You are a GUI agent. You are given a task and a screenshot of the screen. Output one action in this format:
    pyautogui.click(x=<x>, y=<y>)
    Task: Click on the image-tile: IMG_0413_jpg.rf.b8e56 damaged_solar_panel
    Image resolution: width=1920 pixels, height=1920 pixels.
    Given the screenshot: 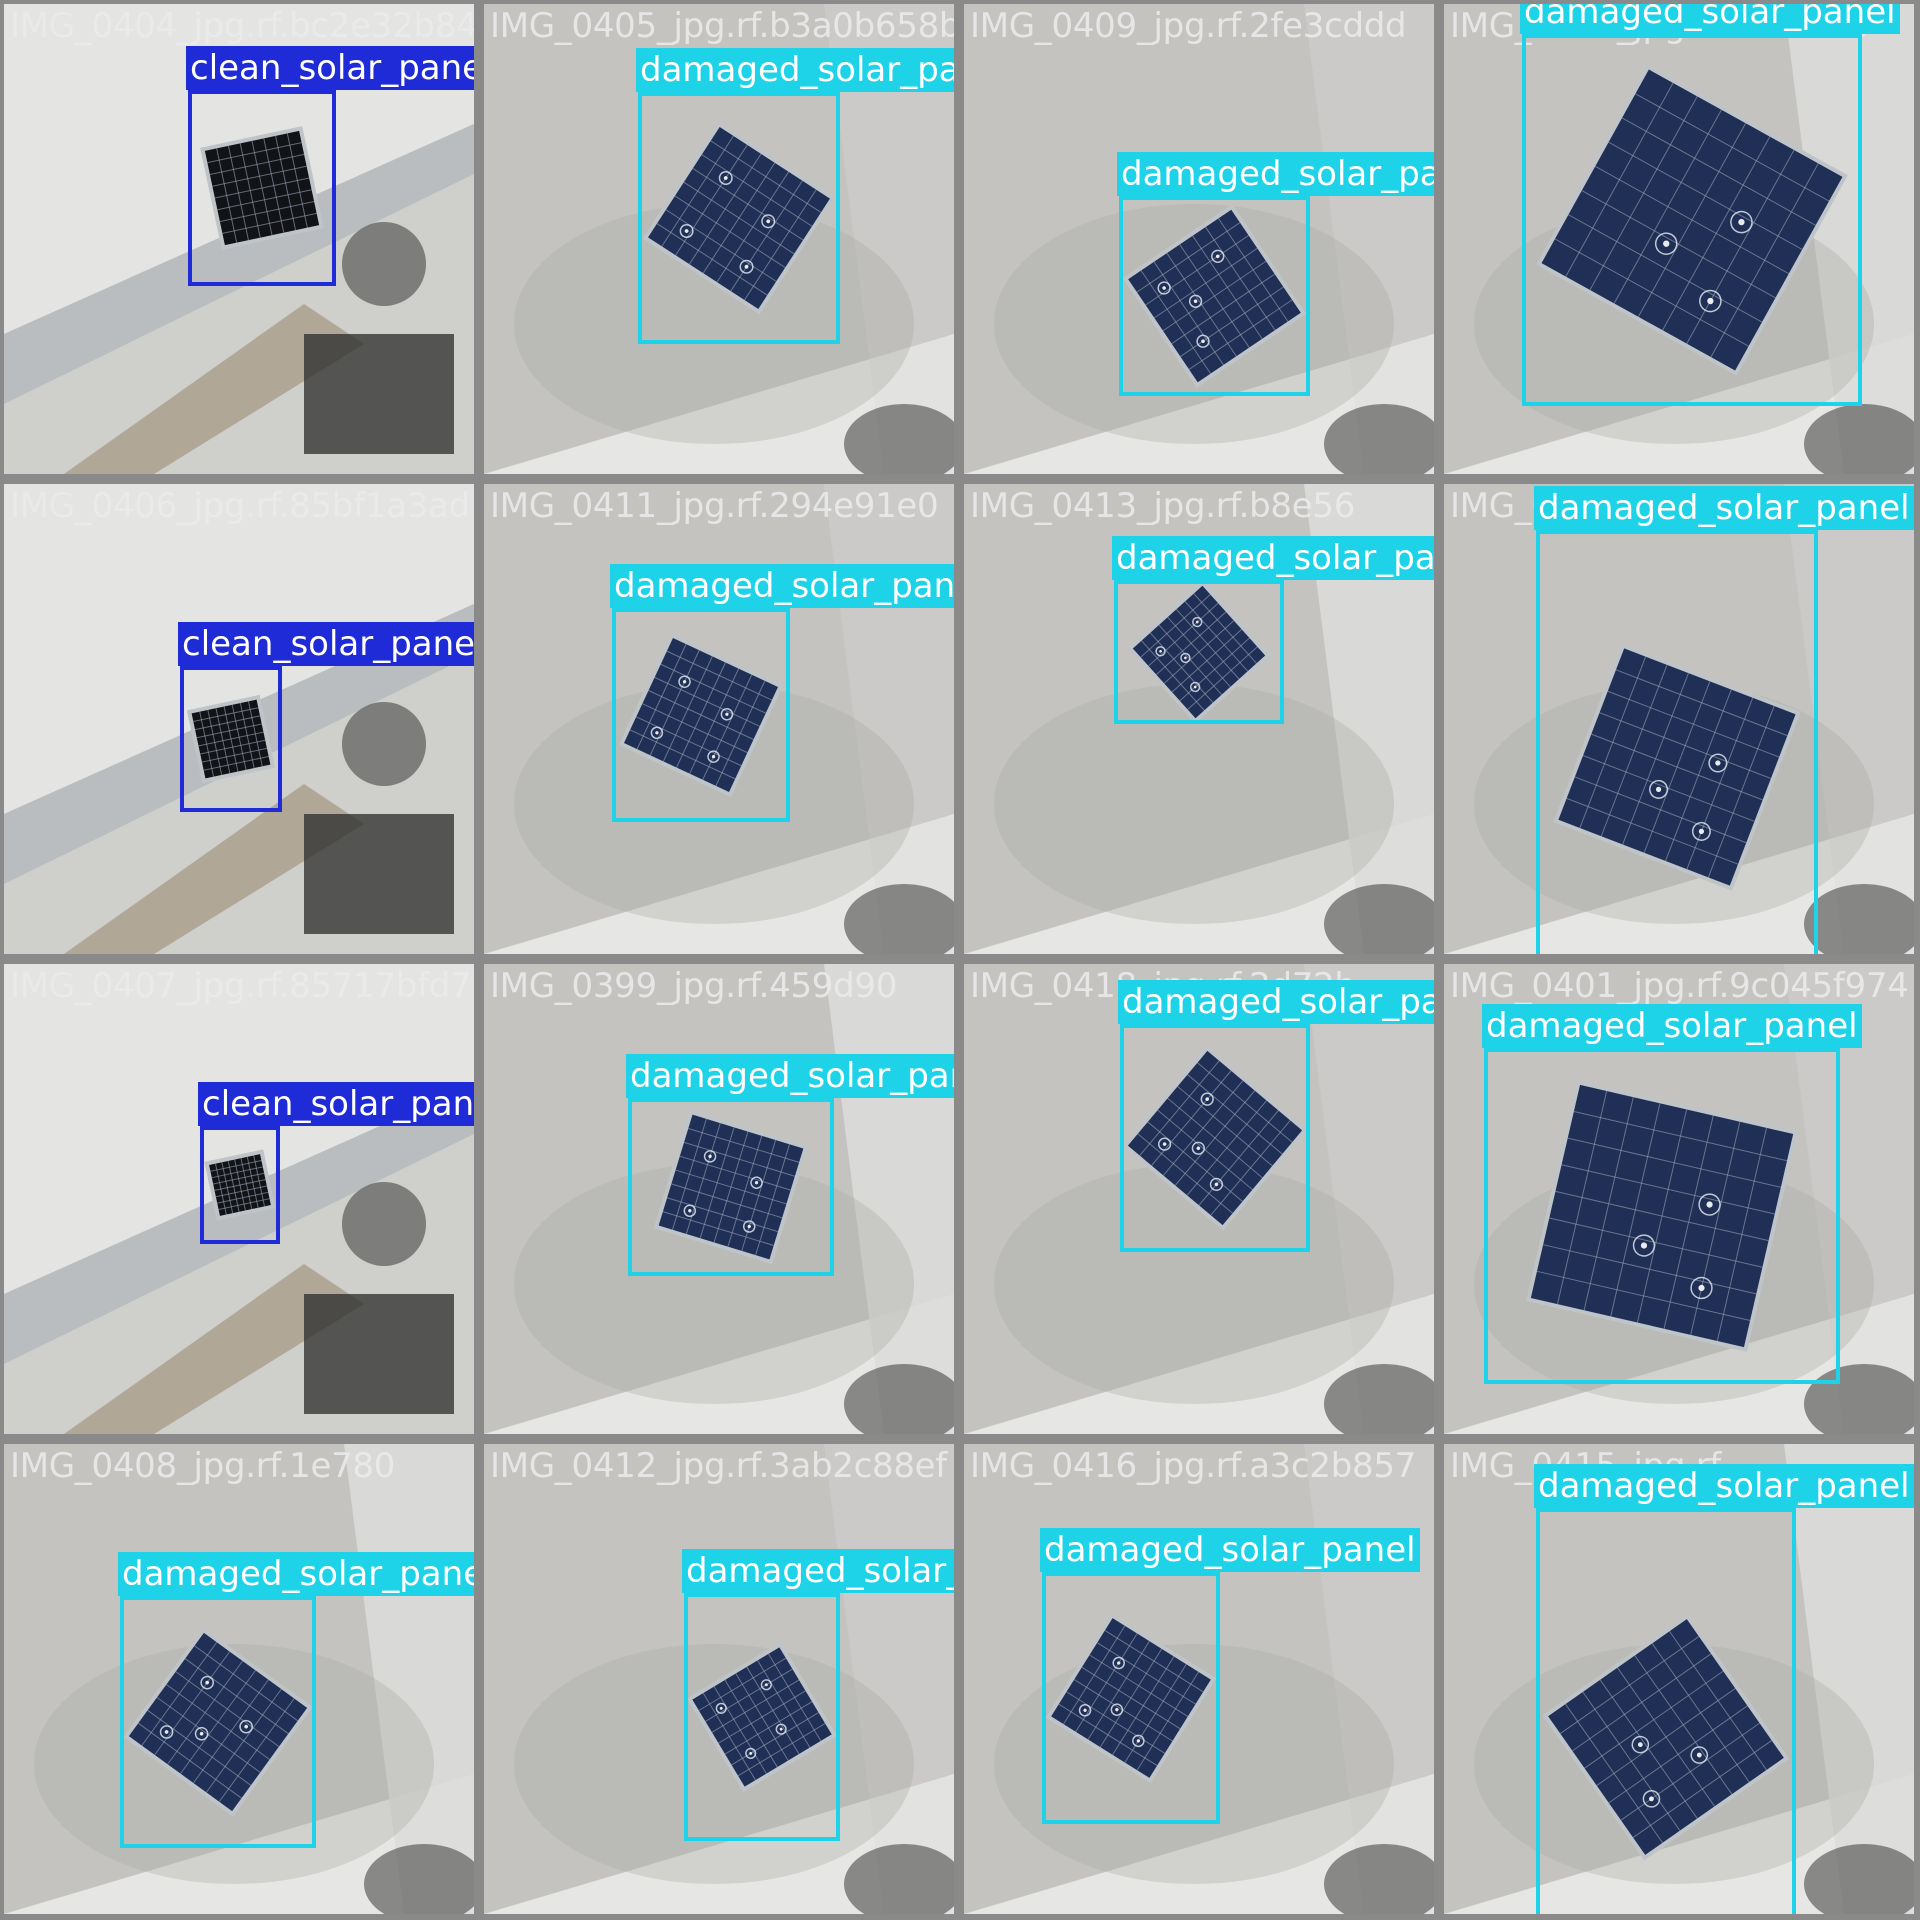 What is the action you would take?
    pyautogui.click(x=1199, y=719)
    